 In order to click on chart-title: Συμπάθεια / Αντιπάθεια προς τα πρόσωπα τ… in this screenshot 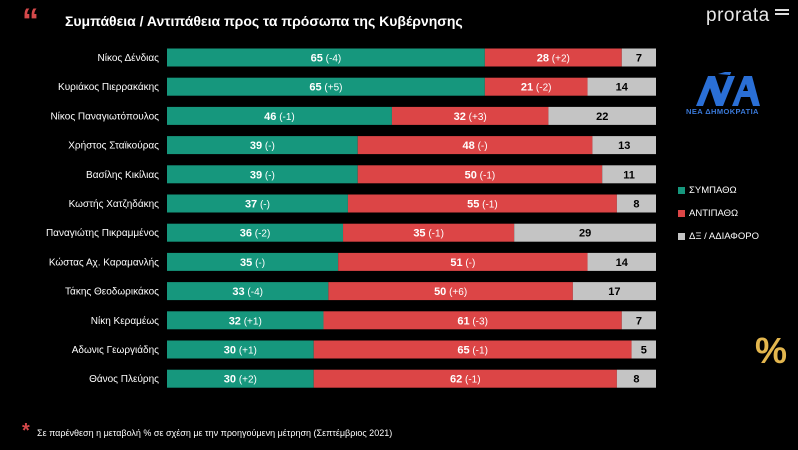, I will do `click(264, 21)`.